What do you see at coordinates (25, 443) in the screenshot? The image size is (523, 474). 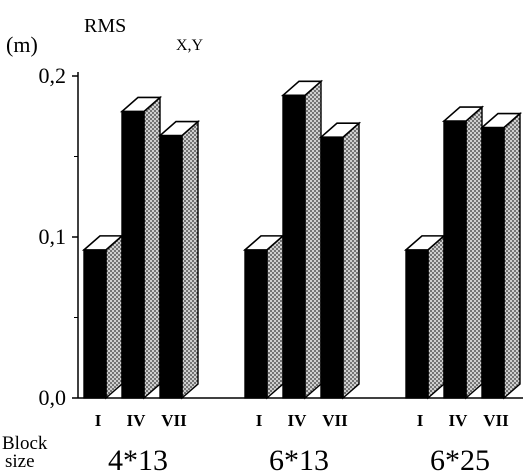 I see `block-size-label-line1: Block` at bounding box center [25, 443].